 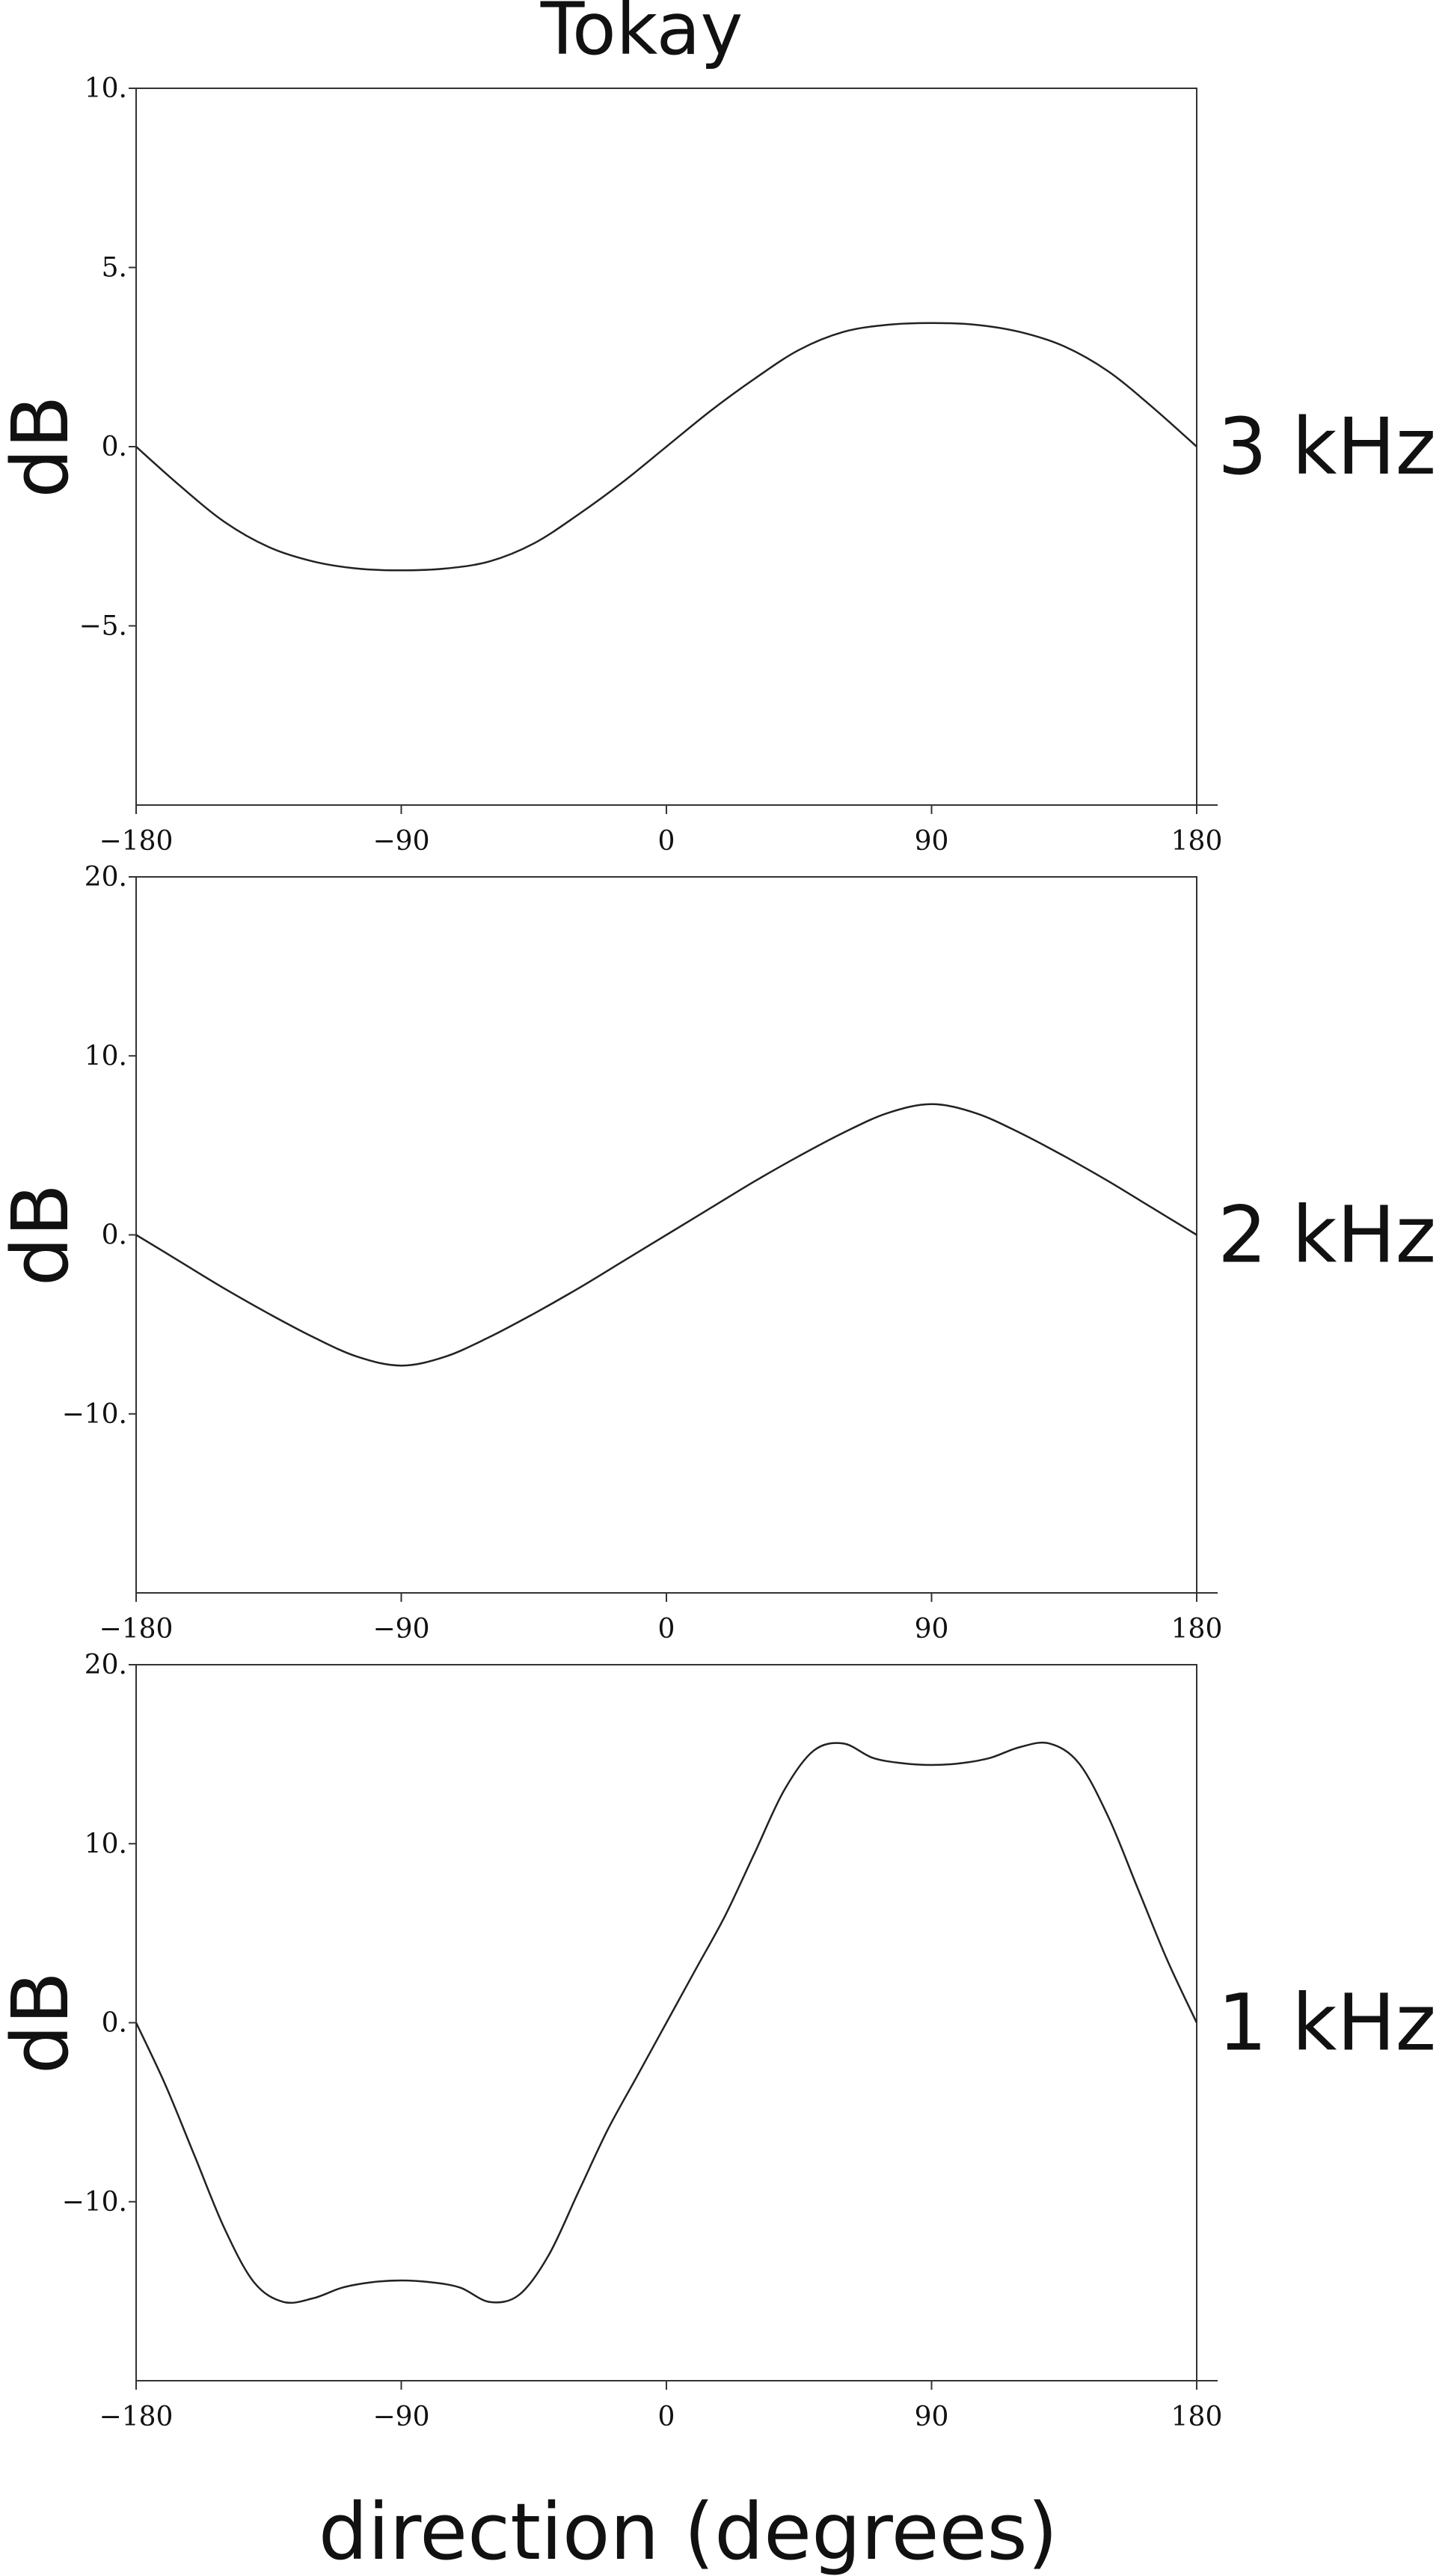 I want to click on y-tick-label: 5., so click(x=114, y=268).